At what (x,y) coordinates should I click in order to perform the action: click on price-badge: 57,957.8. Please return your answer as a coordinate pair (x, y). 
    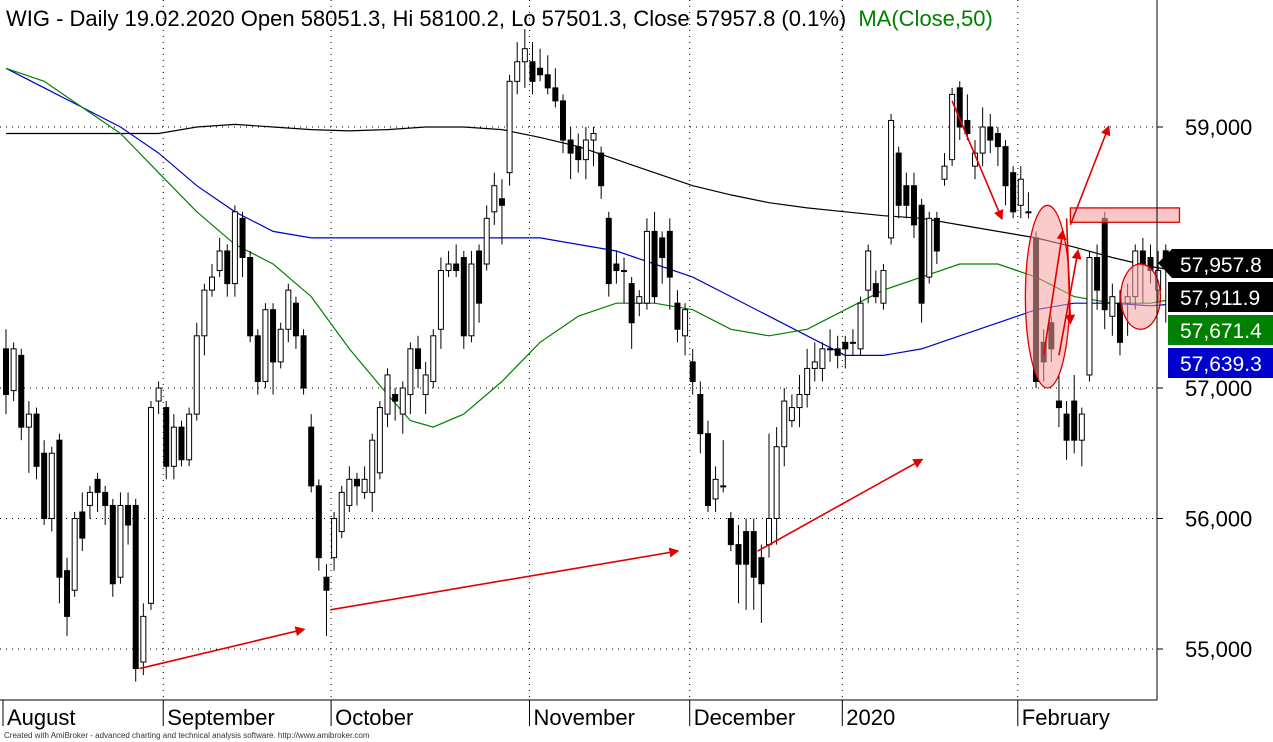
    Looking at the image, I should click on (1215, 263).